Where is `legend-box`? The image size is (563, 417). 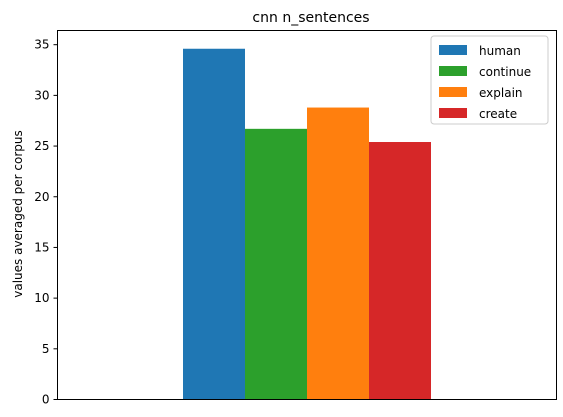
legend-box is located at coordinates (489, 80).